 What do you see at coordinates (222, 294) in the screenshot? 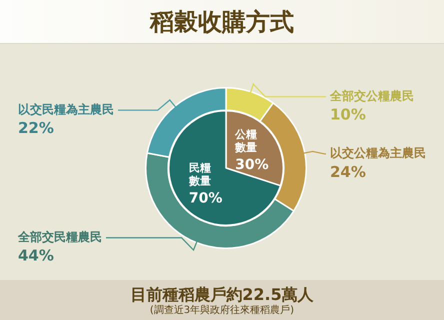
I see `text: 目前種稻農戶約22.5萬人` at bounding box center [222, 294].